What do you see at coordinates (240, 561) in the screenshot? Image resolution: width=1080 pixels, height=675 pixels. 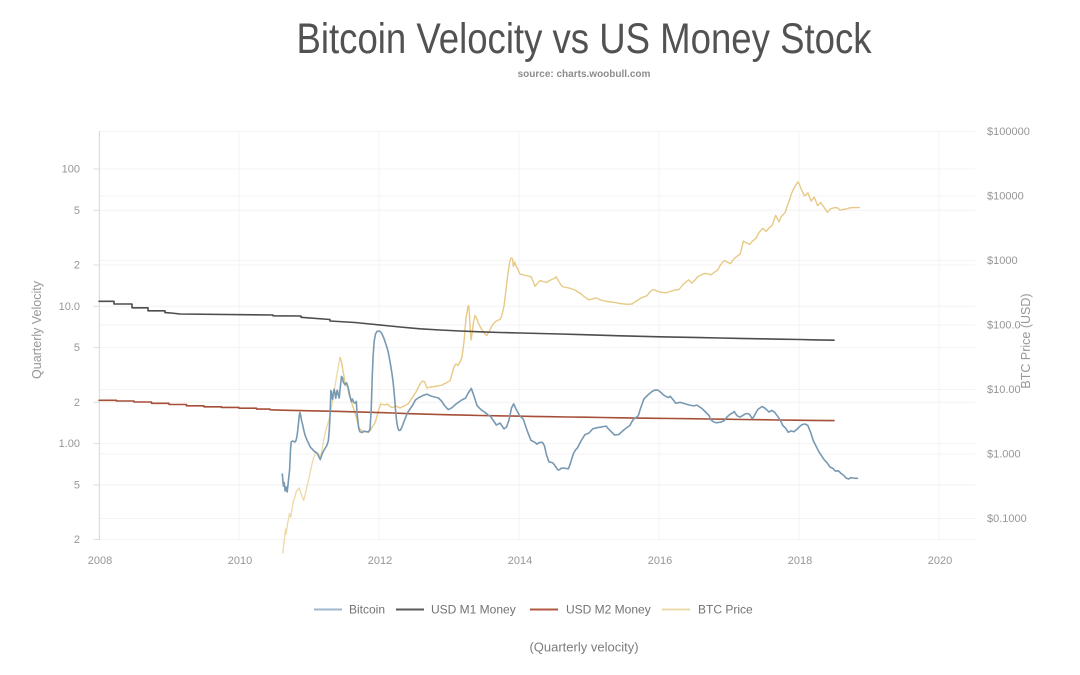 I see `svg-text: 2010` at bounding box center [240, 561].